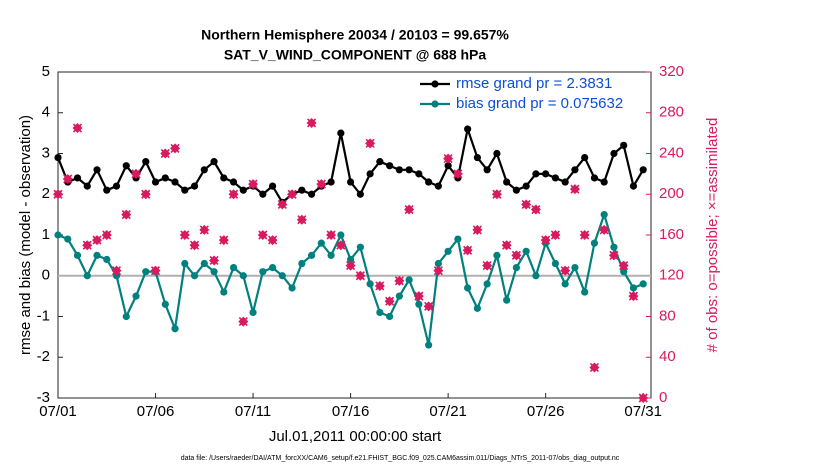 This screenshot has height=470, width=830. Describe the element at coordinates (46, 112) in the screenshot. I see `y-tick-label: 4` at that location.